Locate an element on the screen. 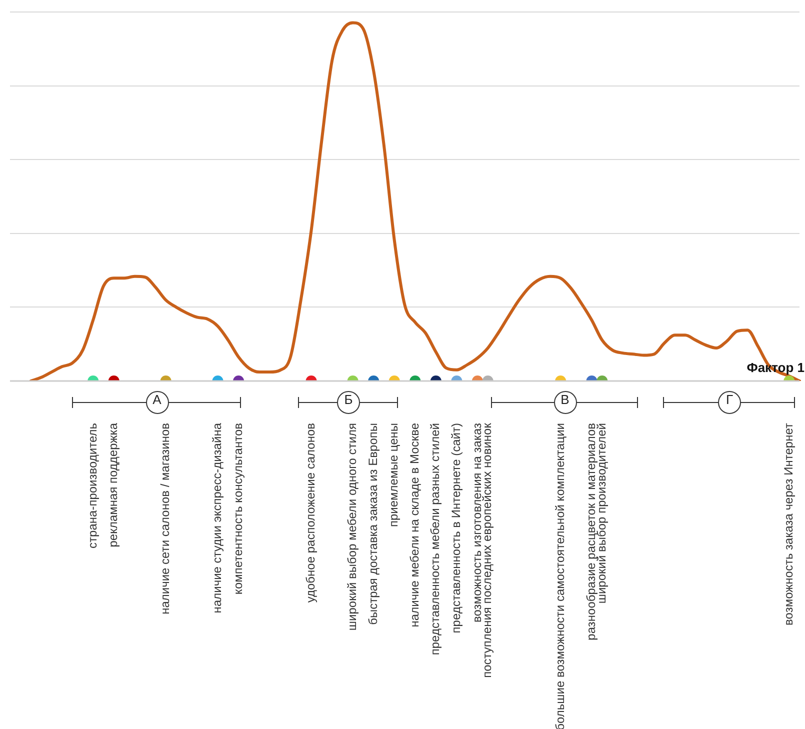  bracket: Г is located at coordinates (729, 402).